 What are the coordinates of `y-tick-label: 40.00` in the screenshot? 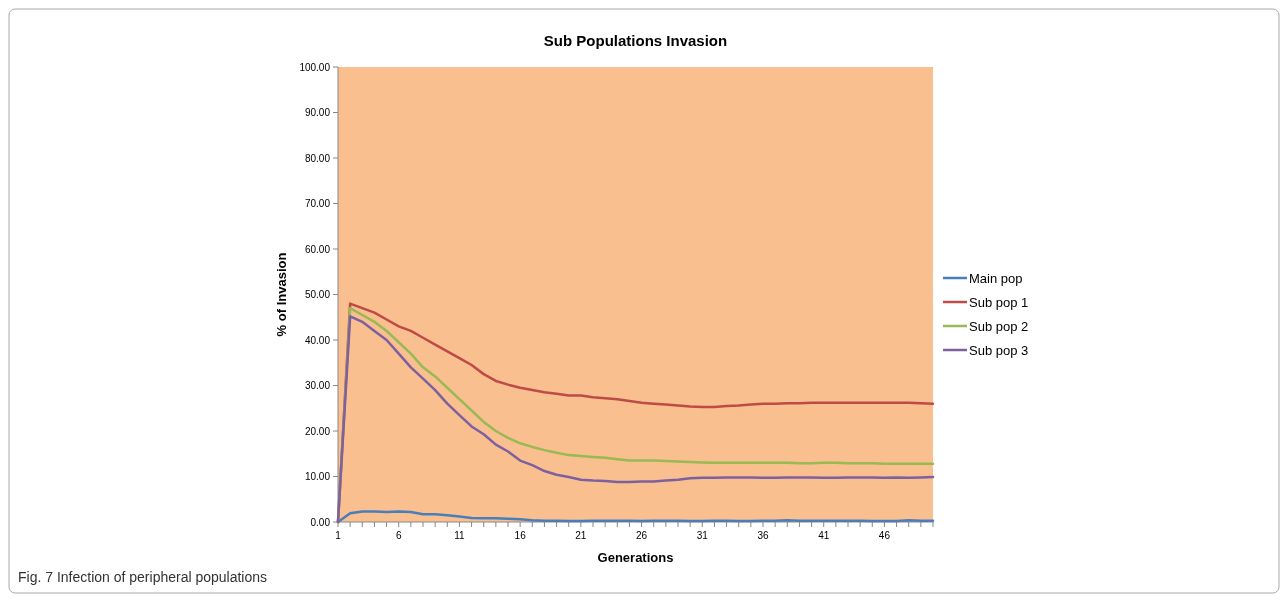 It's located at (317, 340).